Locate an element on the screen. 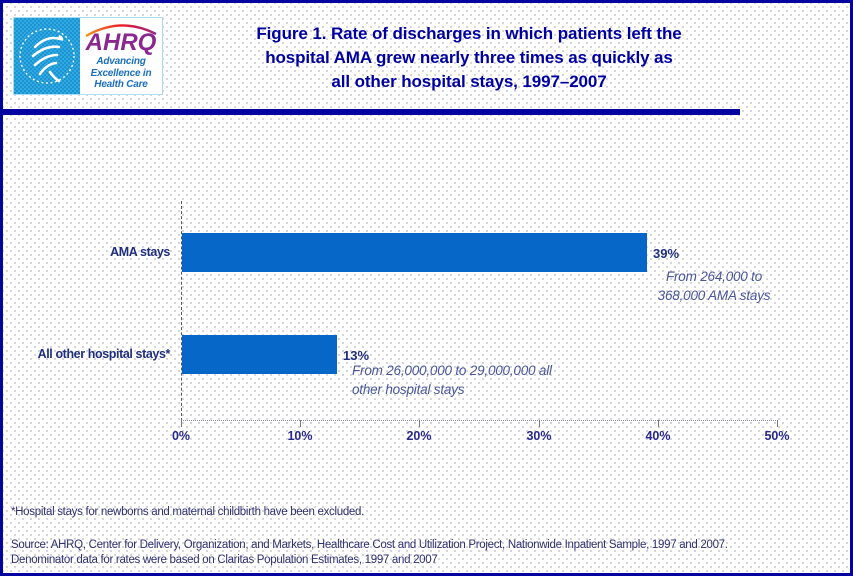 The height and width of the screenshot is (576, 853). annotation-line: From 26,000,000 to 29,000,000 all is located at coordinates (452, 370).